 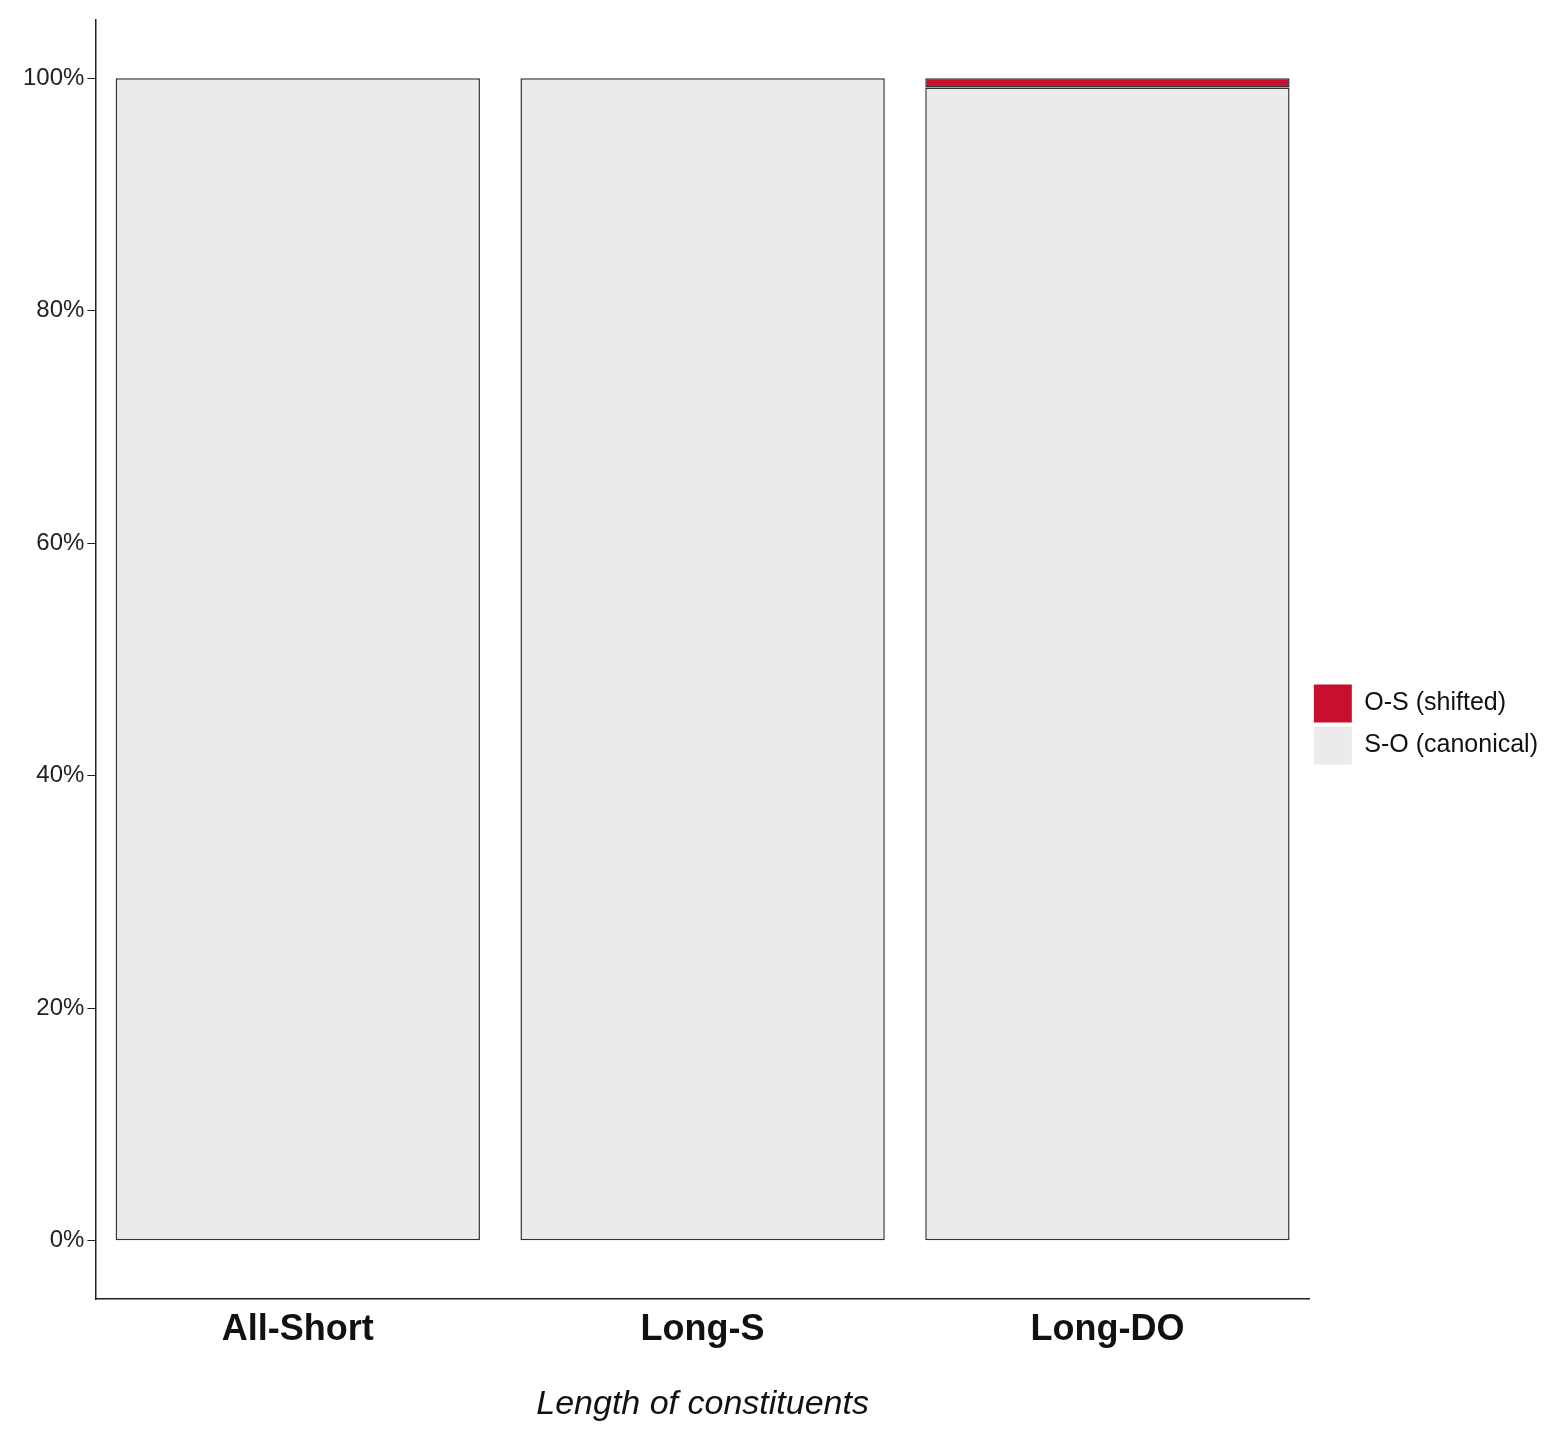 I want to click on x-tick-label: All-Short, so click(x=297, y=1327).